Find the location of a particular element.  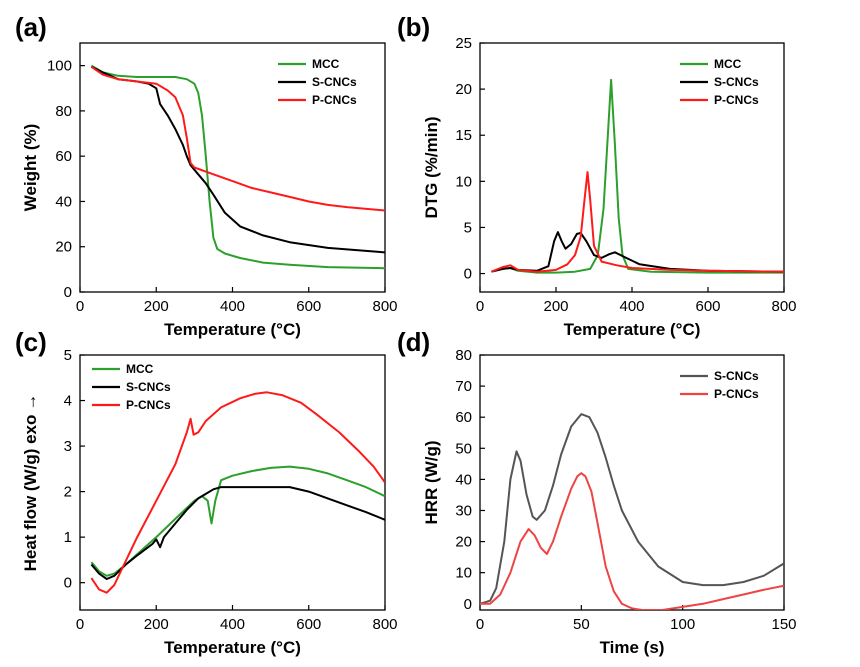

y-tick-label: 100 is located at coordinates (59, 66).